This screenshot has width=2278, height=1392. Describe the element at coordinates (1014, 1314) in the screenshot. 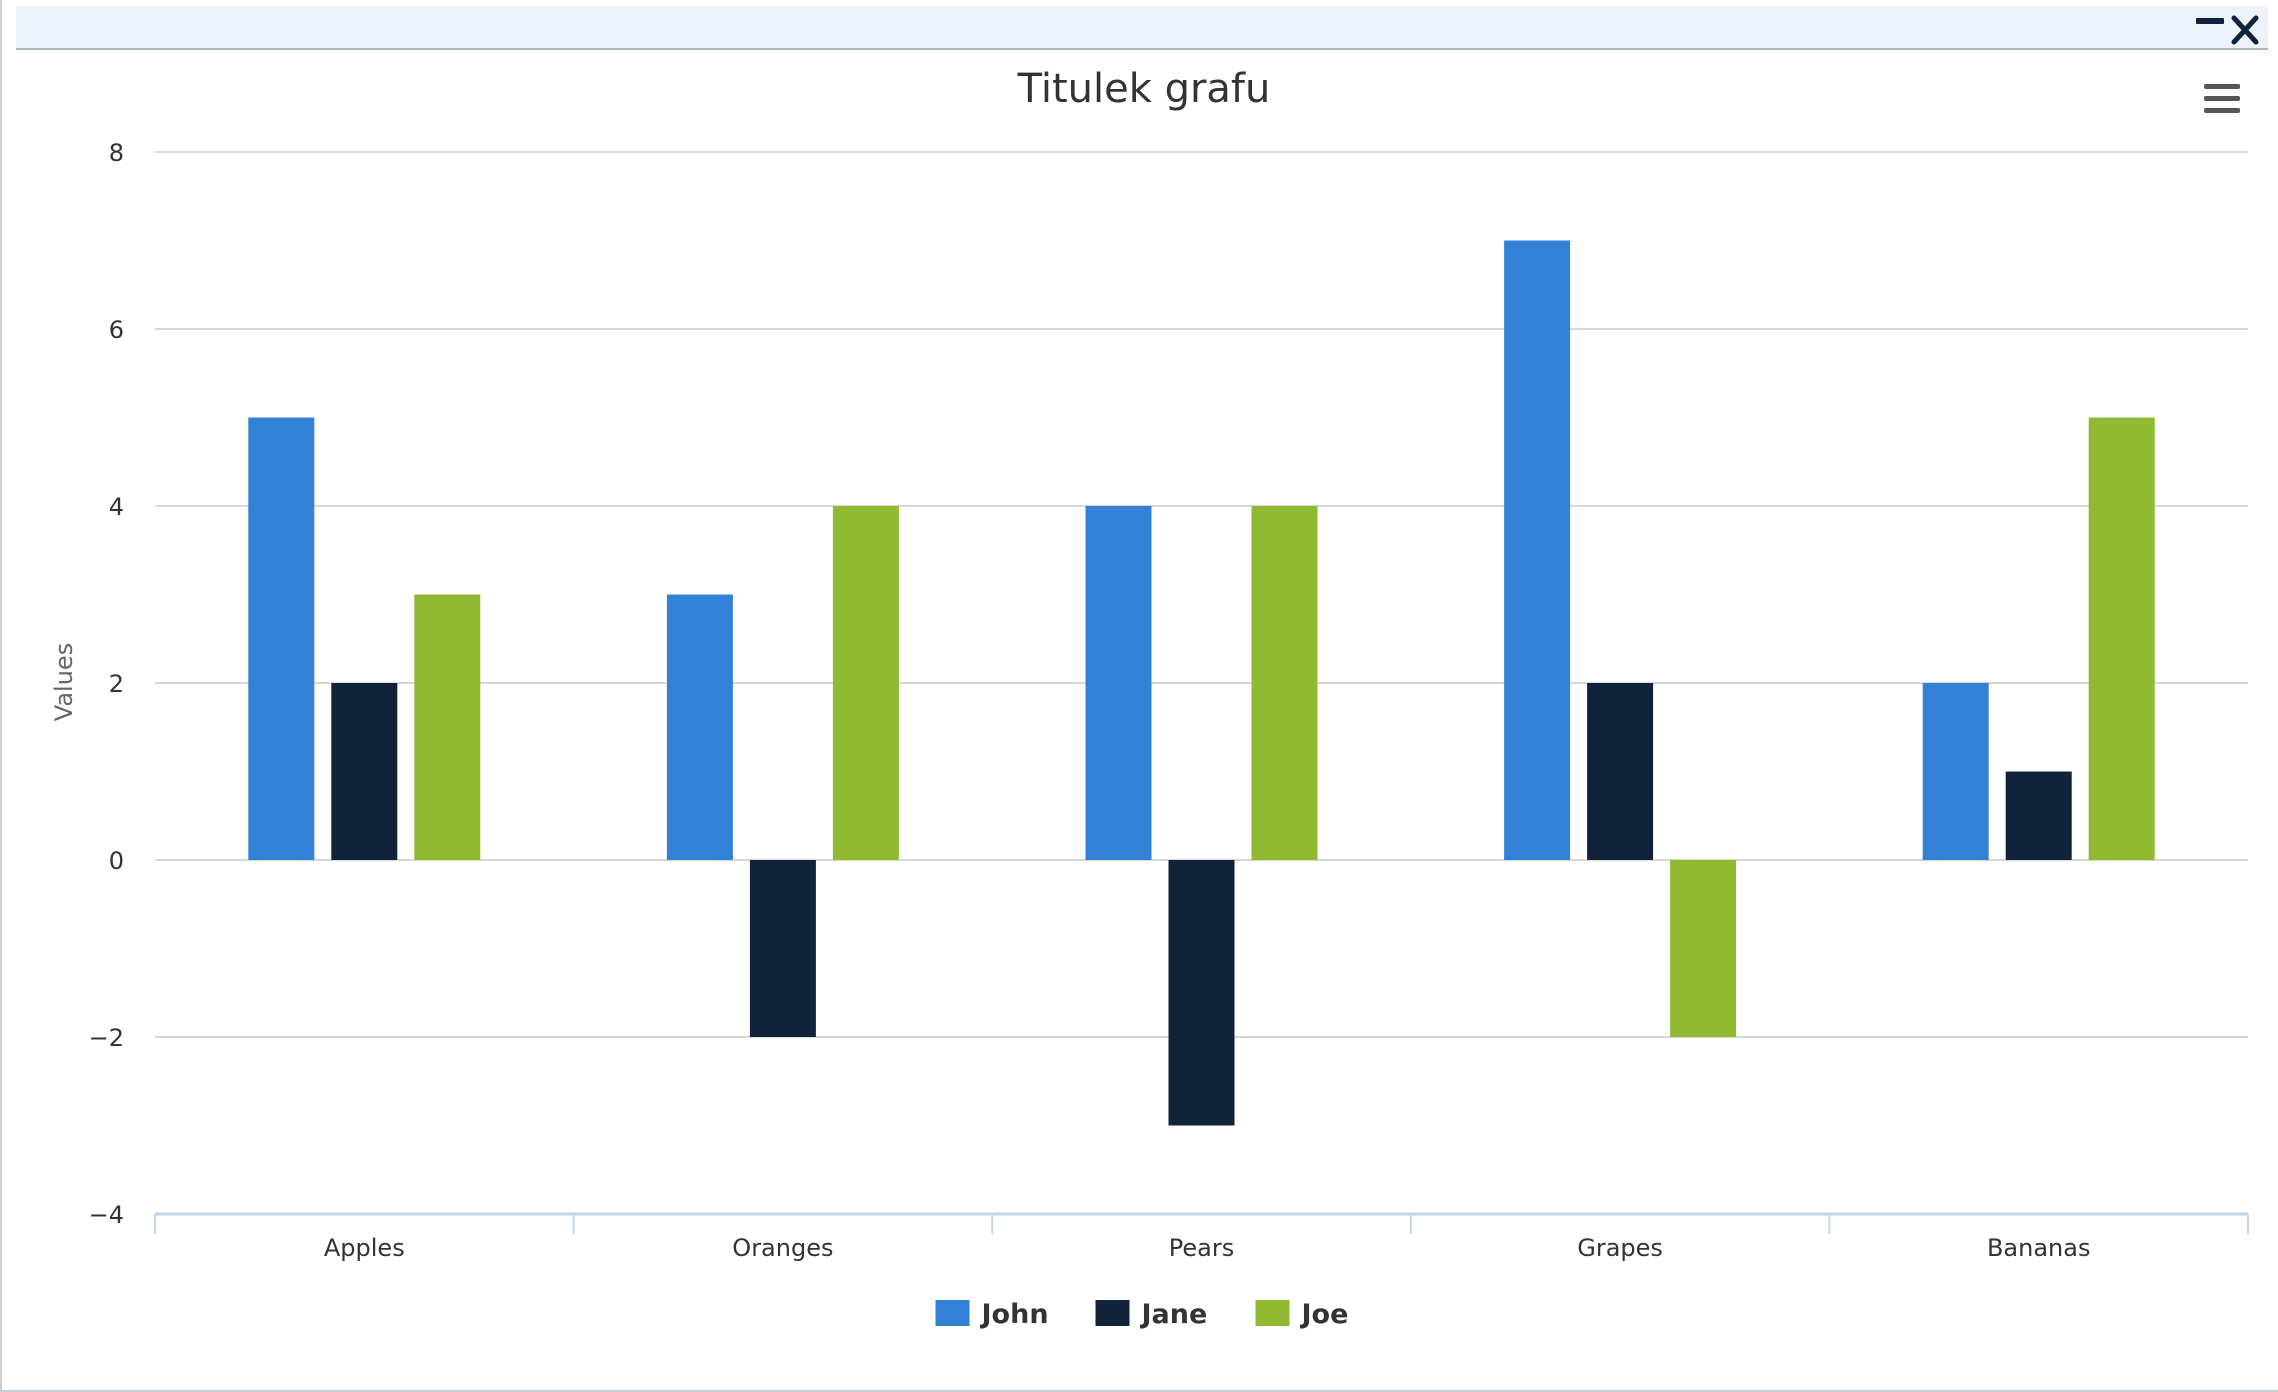

I see `legend-label: John` at that location.